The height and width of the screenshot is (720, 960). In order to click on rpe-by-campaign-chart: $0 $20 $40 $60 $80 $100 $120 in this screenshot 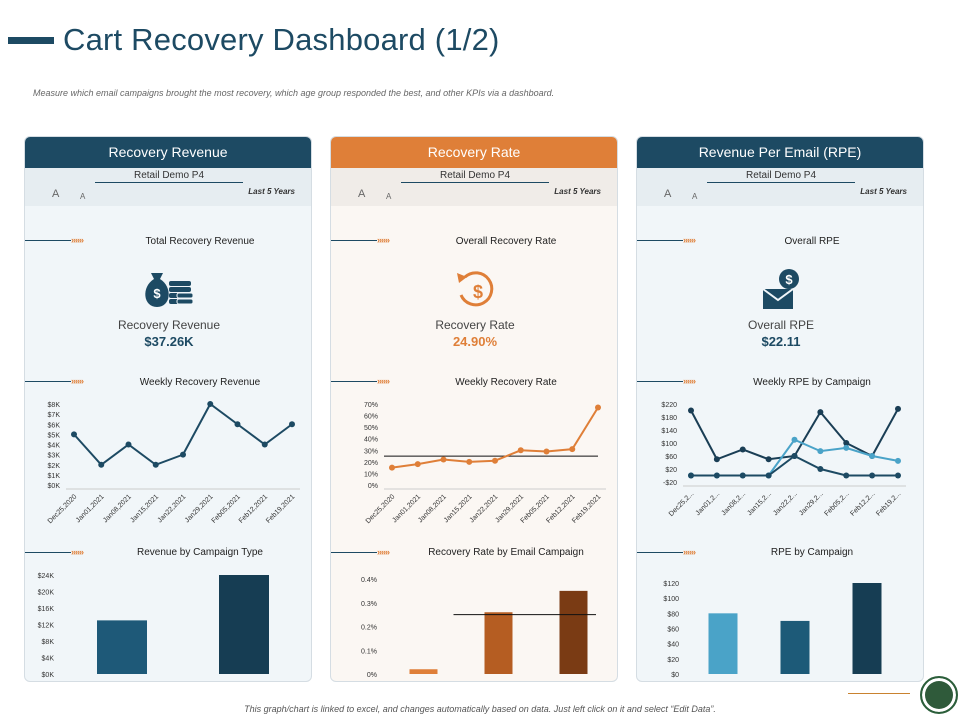, I will do `click(780, 621)`.